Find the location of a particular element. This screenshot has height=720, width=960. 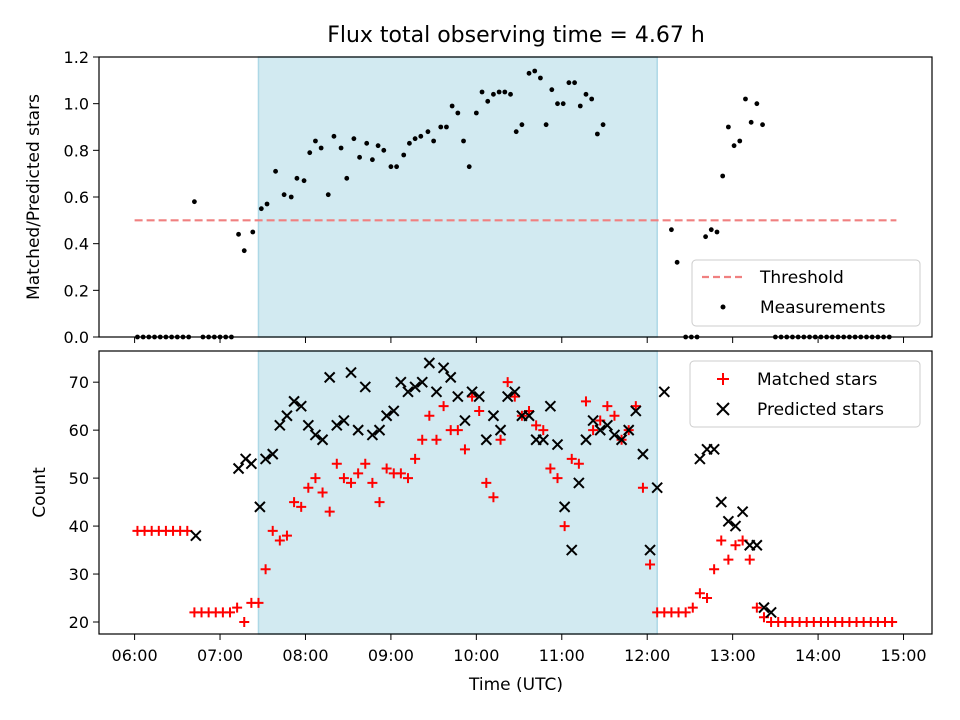

measurements-legend-label: Measurements is located at coordinates (823, 308).